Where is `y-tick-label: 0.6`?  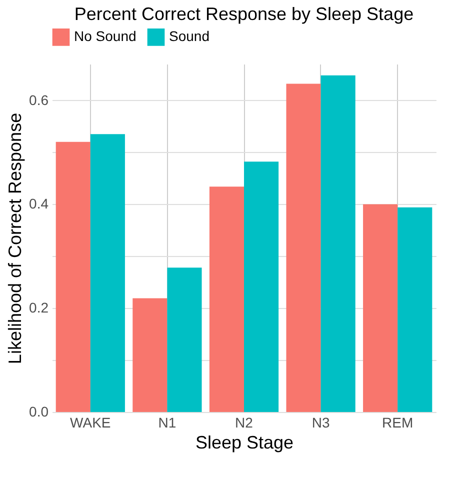 y-tick-label: 0.6 is located at coordinates (39, 100).